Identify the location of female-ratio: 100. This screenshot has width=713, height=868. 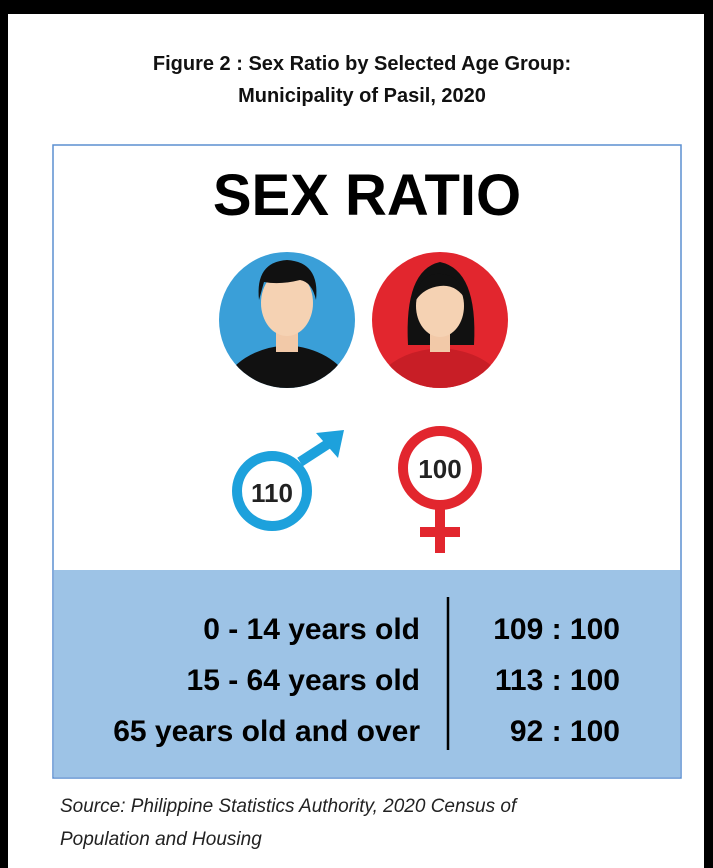
(439, 469).